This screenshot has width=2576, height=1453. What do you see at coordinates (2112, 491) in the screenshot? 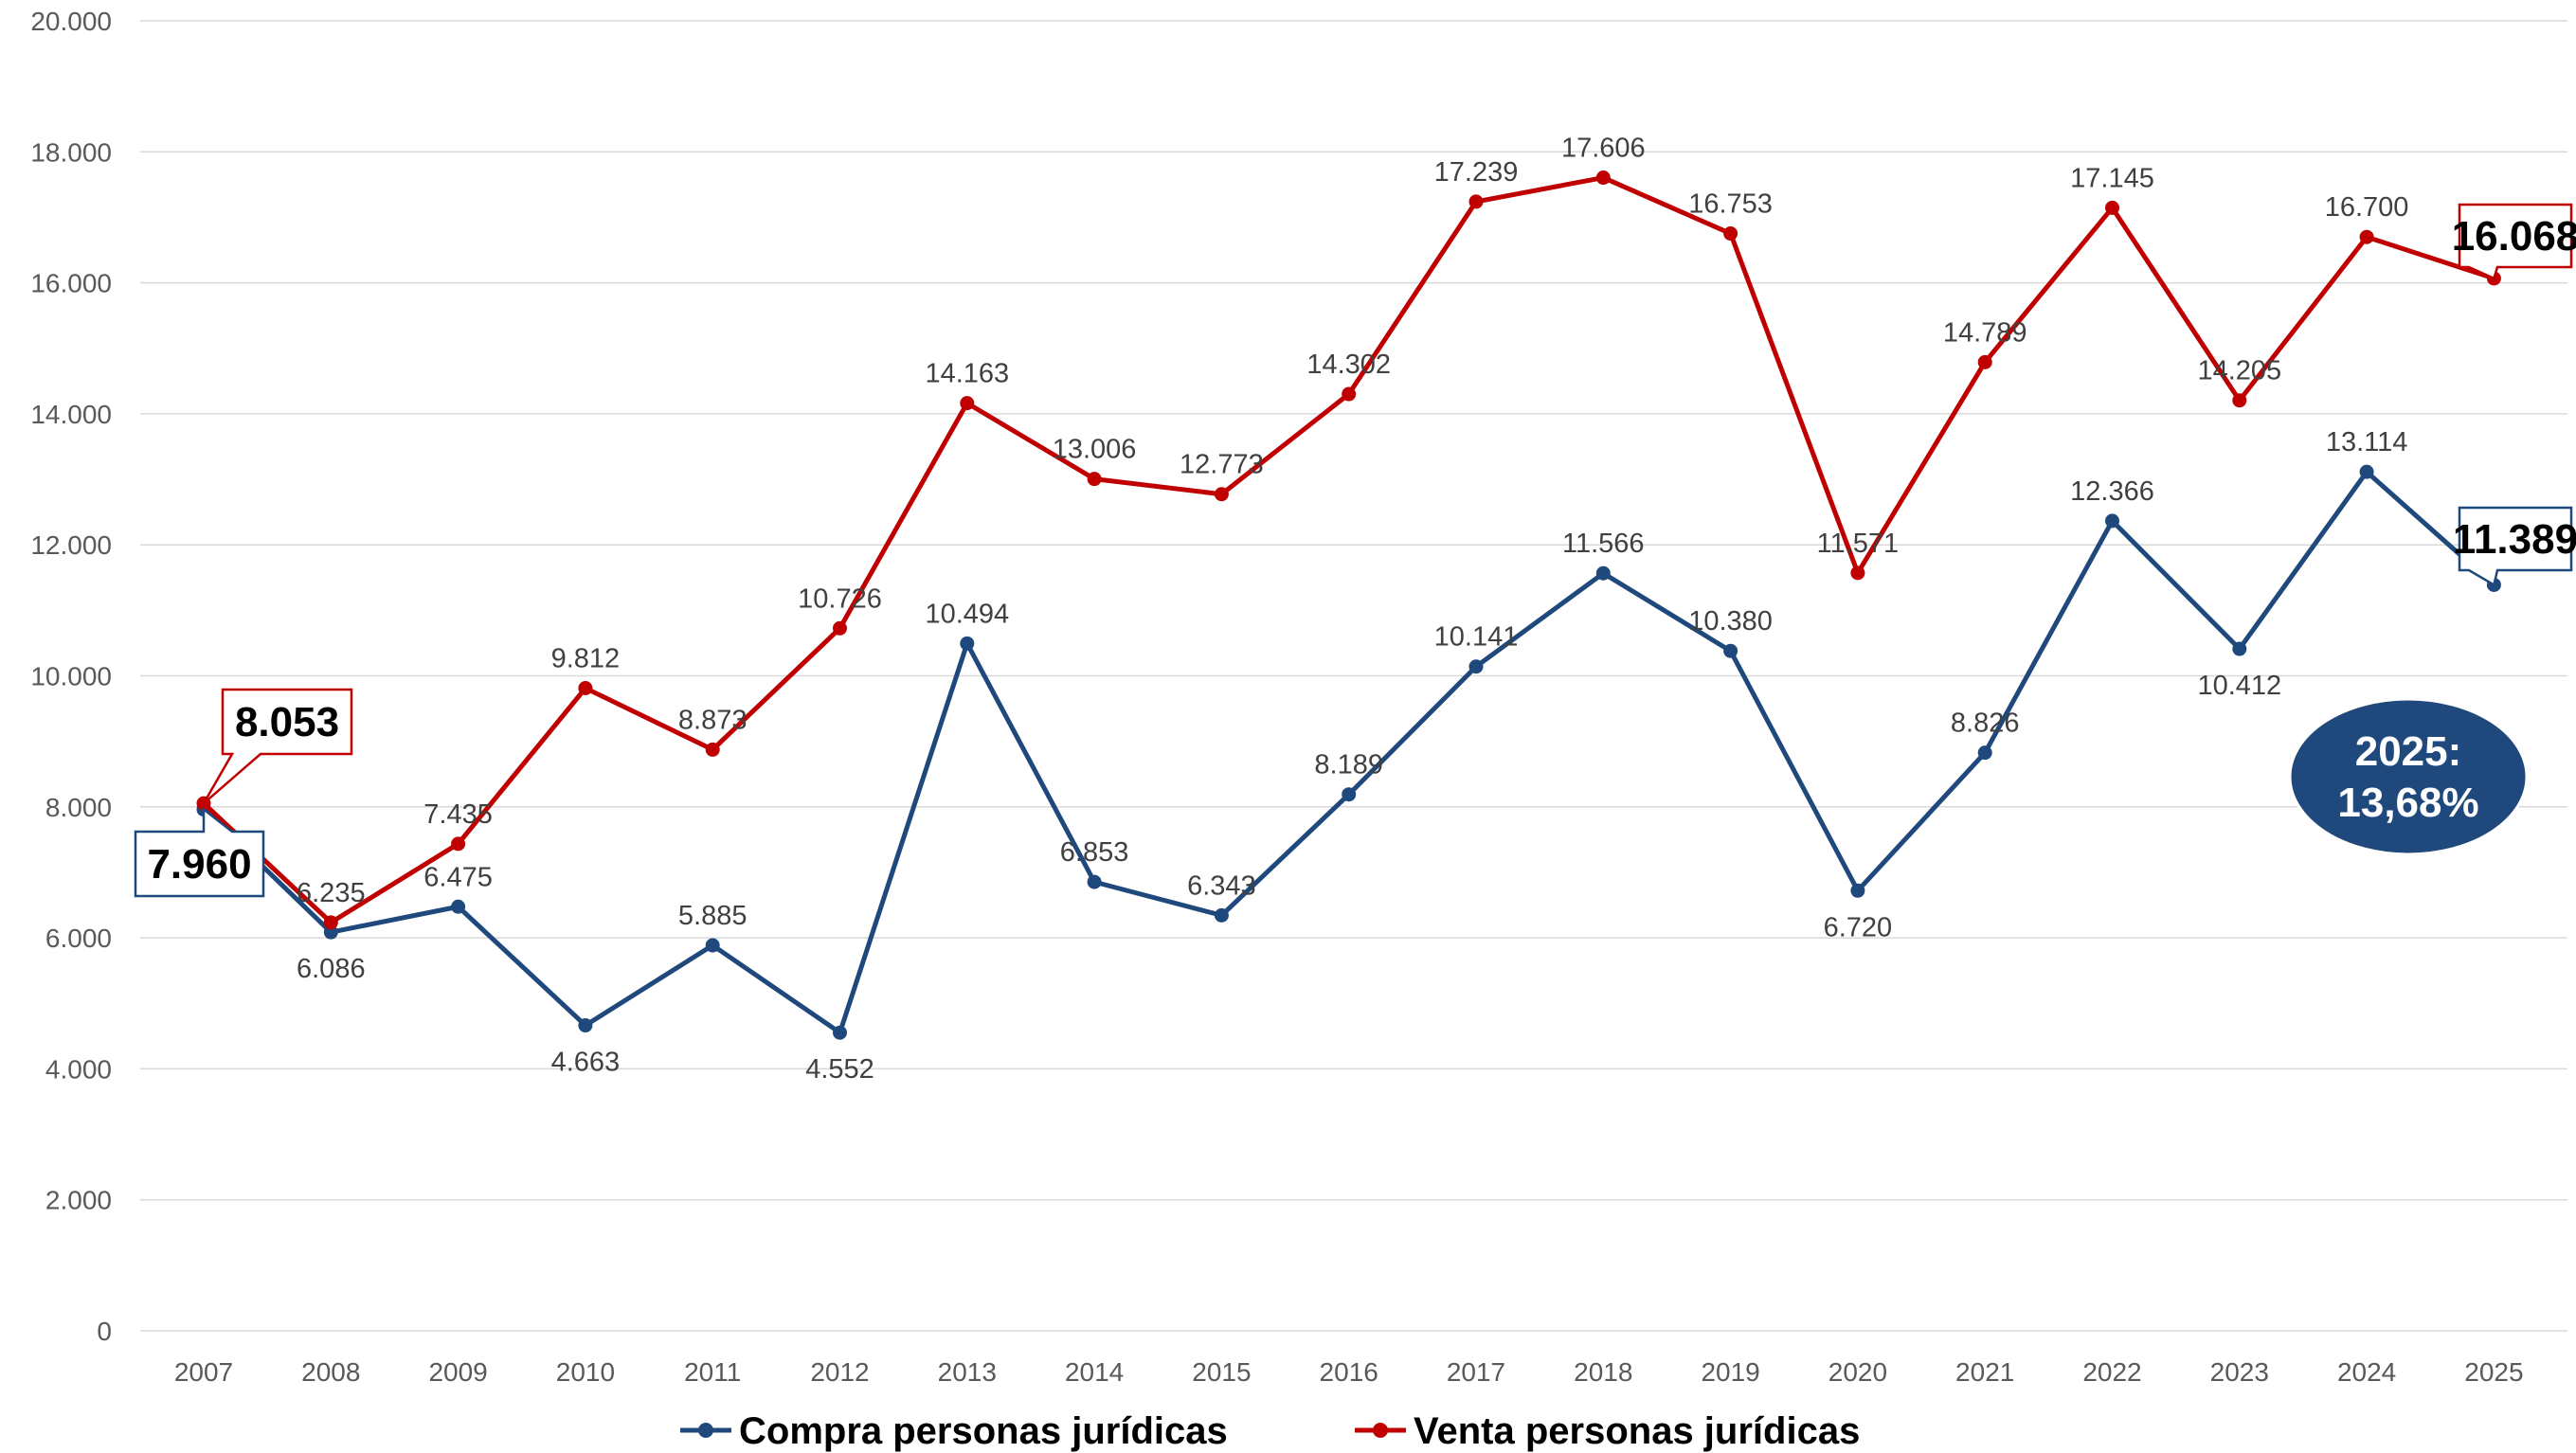
I see `data-label: 12.366` at bounding box center [2112, 491].